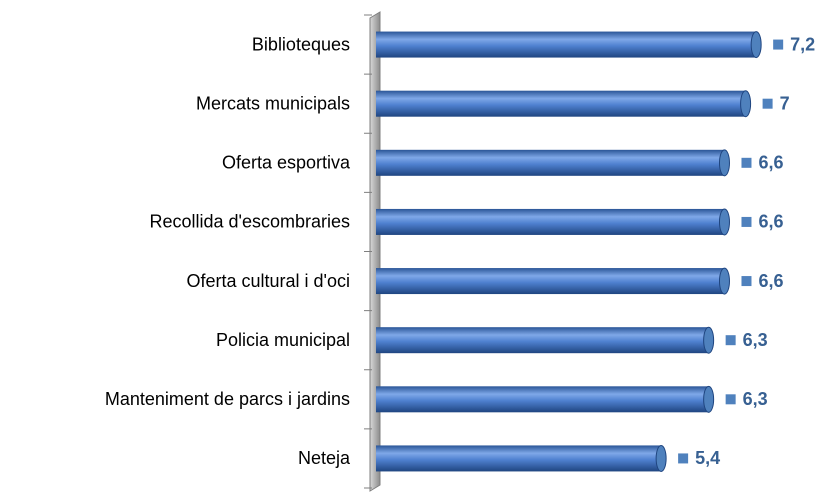  What do you see at coordinates (802, 44) in the screenshot?
I see `value-label: 7,2` at bounding box center [802, 44].